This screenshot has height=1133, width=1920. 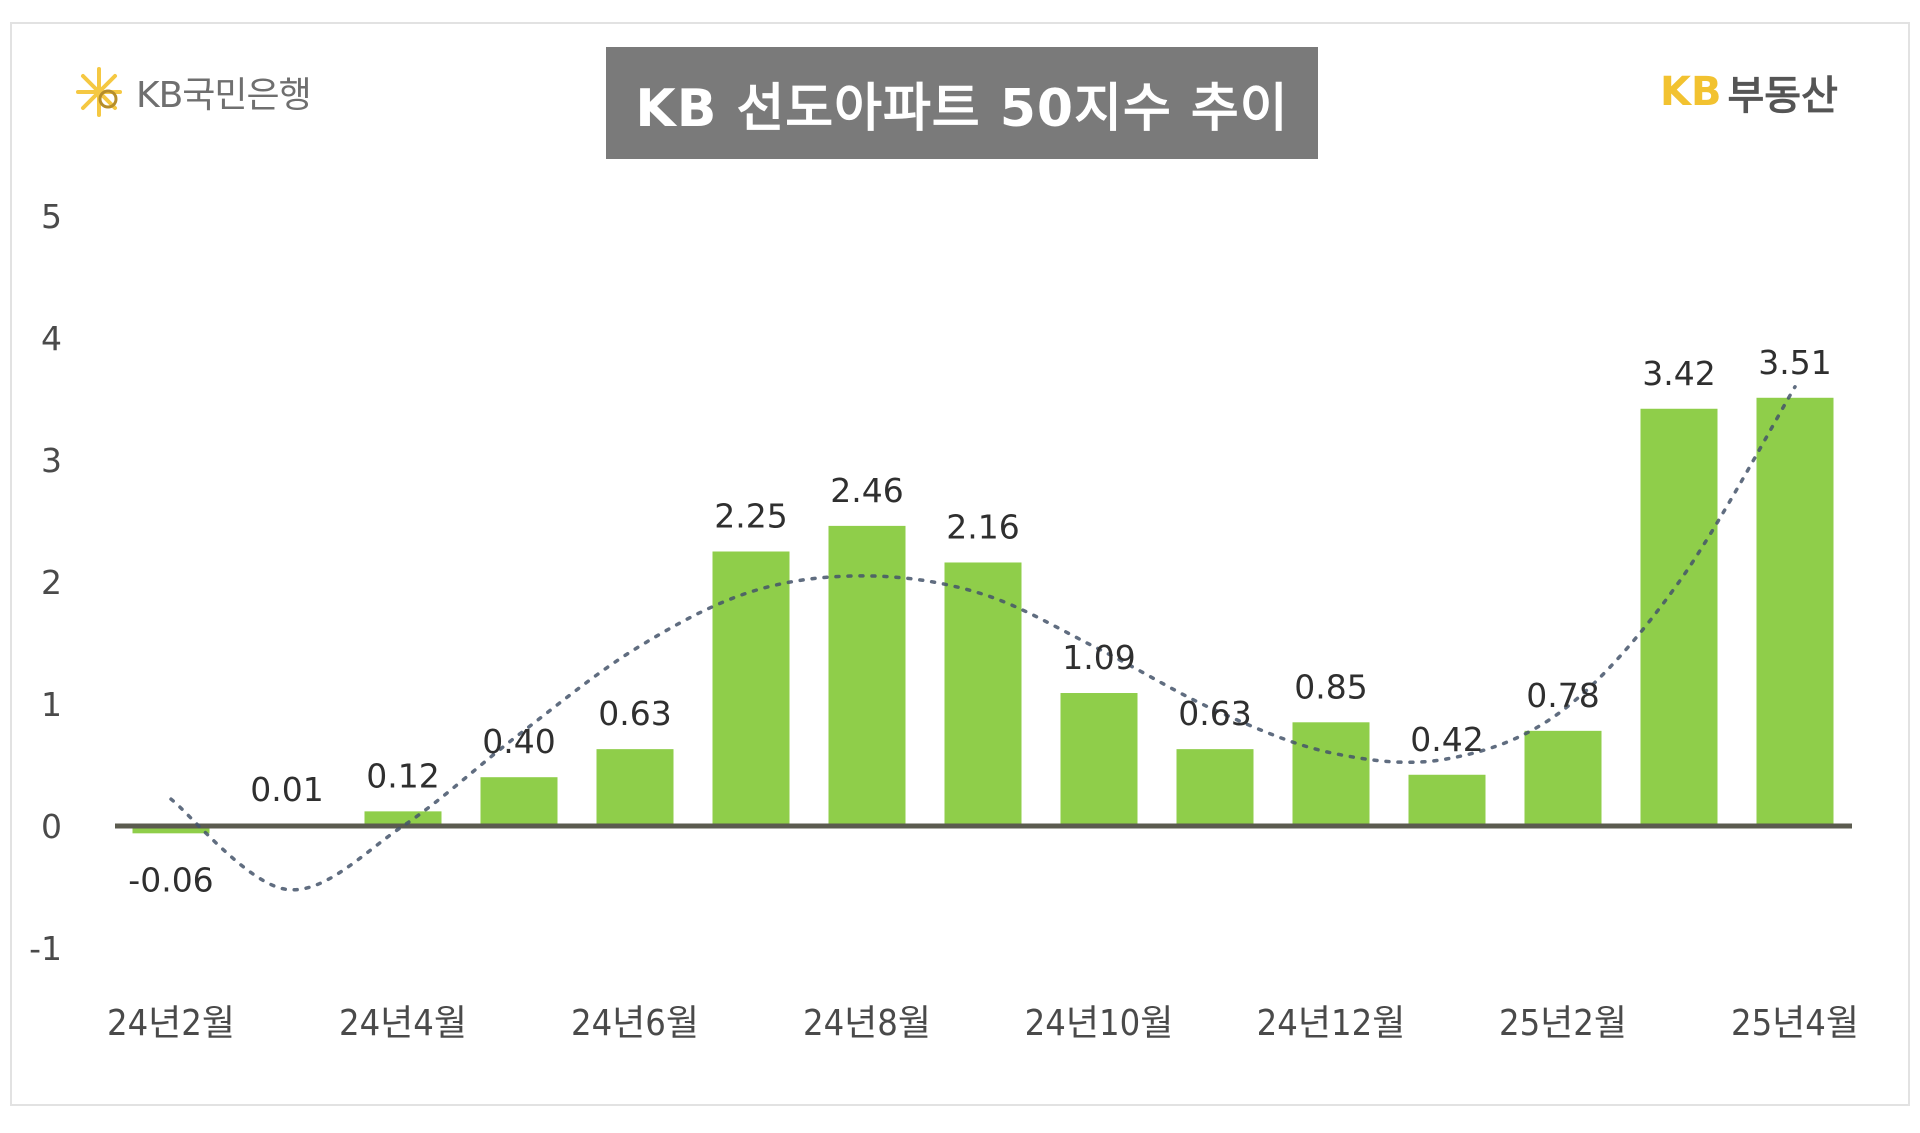 I want to click on data-label: 0.42, so click(x=1446, y=739).